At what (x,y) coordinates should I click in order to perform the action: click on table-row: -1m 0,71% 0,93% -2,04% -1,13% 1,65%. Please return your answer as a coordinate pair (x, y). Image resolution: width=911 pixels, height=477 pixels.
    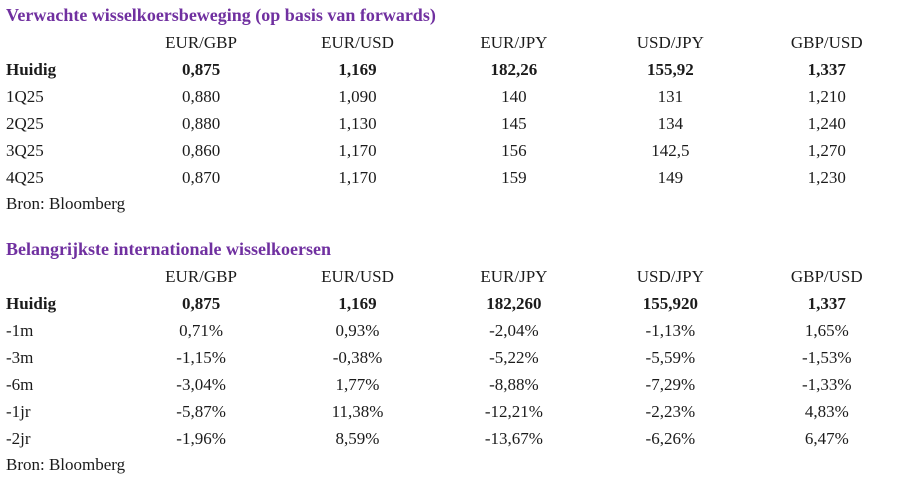
    Looking at the image, I should click on (455, 330).